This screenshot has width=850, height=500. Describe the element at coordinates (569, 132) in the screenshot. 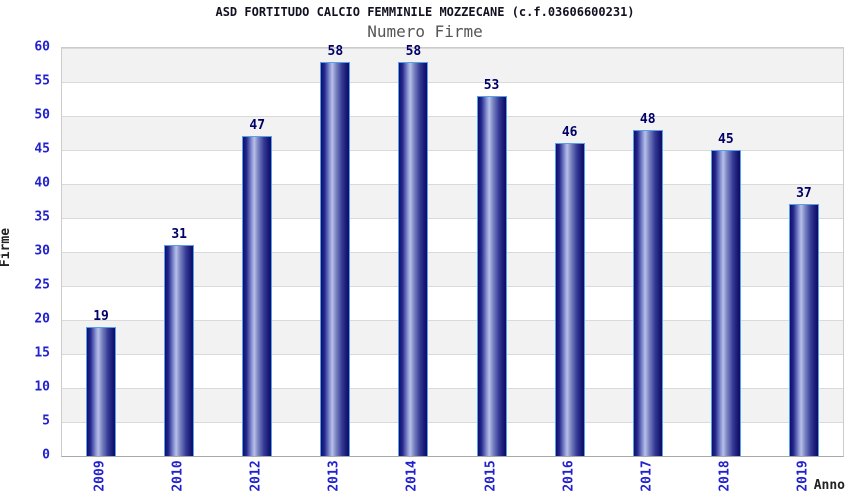

I see `bar-value-label: 46` at that location.